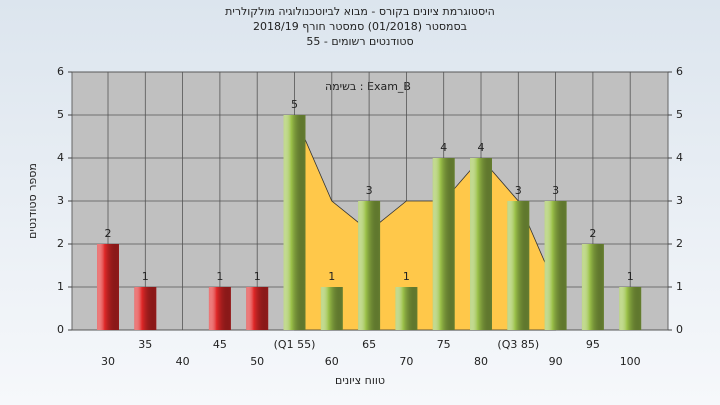 The image size is (720, 405). What do you see at coordinates (60, 114) in the screenshot?
I see `y-tick-label: 5` at bounding box center [60, 114].